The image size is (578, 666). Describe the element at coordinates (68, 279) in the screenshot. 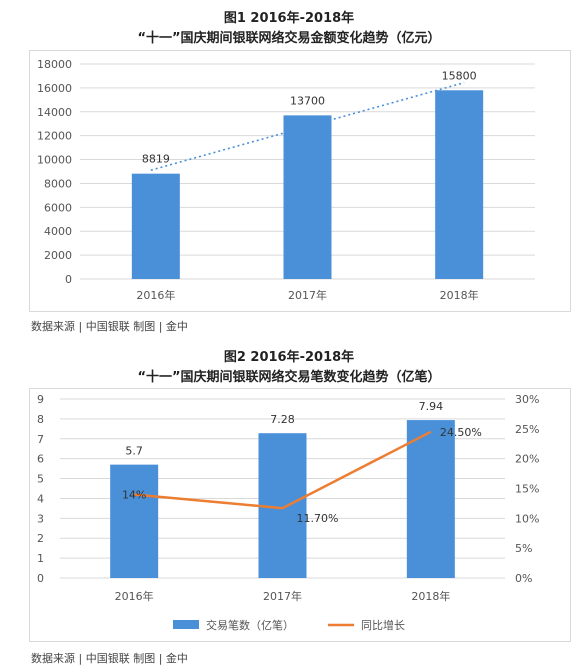

I see `chart1-y-tick-label: 0` at that location.